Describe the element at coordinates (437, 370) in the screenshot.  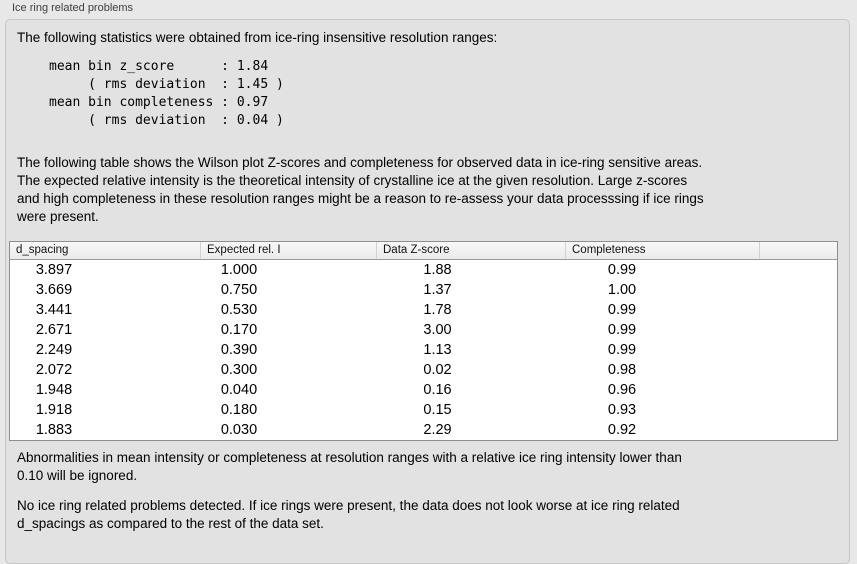
I see `table-cell: 0.02` at that location.